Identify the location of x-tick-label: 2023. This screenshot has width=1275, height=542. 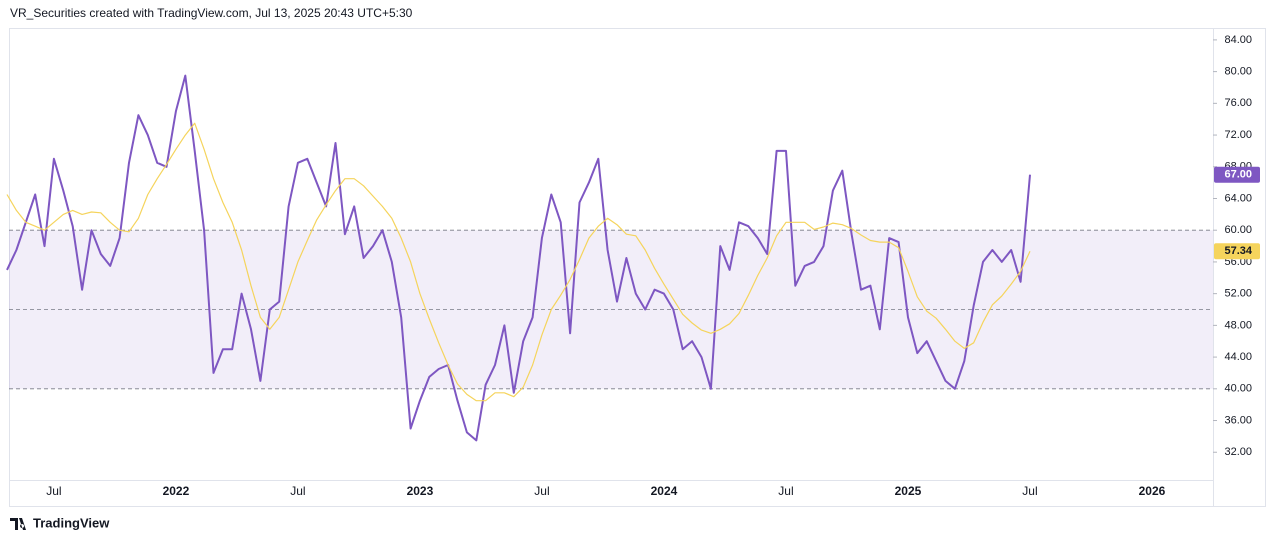
(420, 491).